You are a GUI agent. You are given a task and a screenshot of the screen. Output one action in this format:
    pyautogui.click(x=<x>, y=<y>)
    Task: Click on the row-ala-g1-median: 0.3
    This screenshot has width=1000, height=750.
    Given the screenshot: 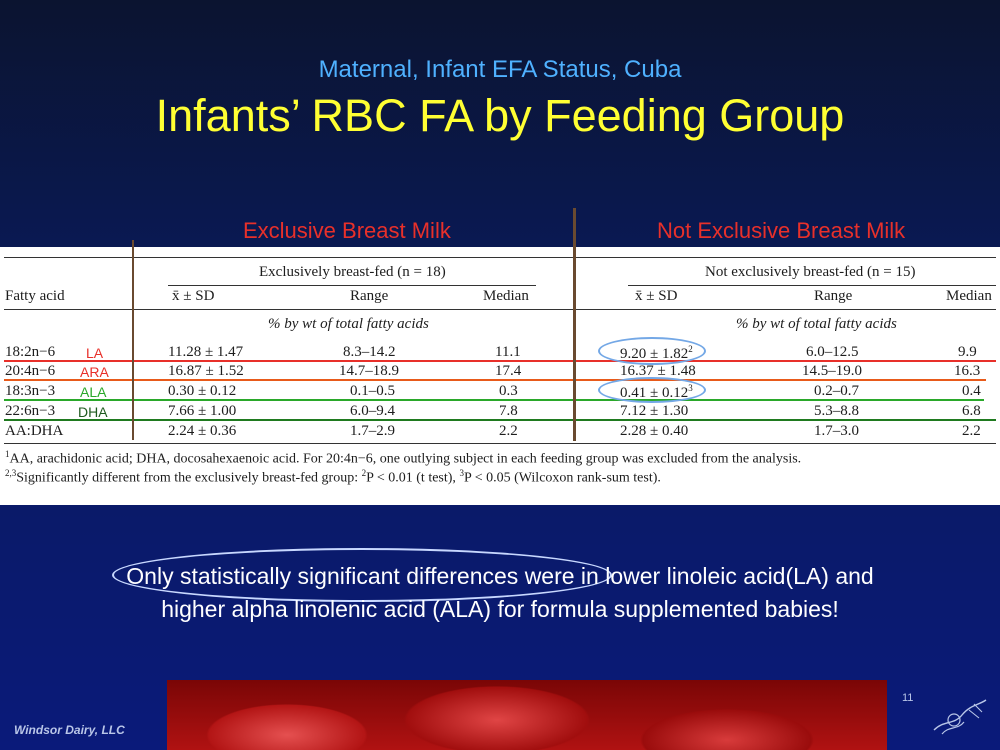 What is the action you would take?
    pyautogui.click(x=508, y=391)
    